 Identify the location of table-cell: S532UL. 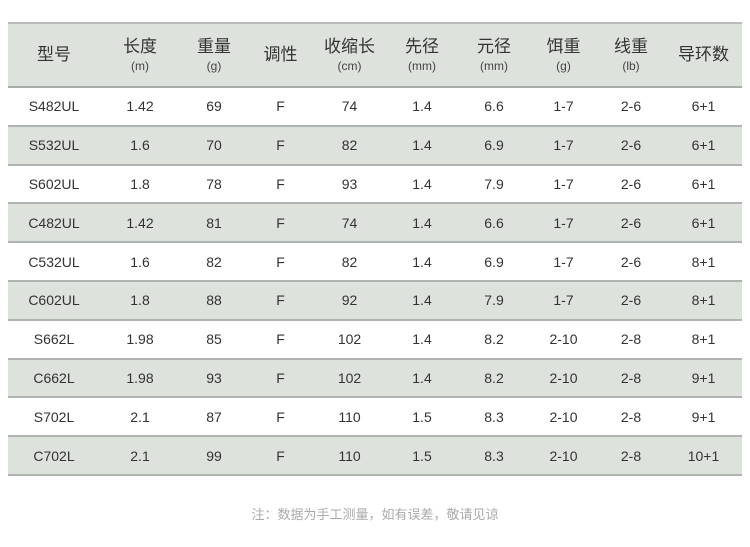
(54, 145).